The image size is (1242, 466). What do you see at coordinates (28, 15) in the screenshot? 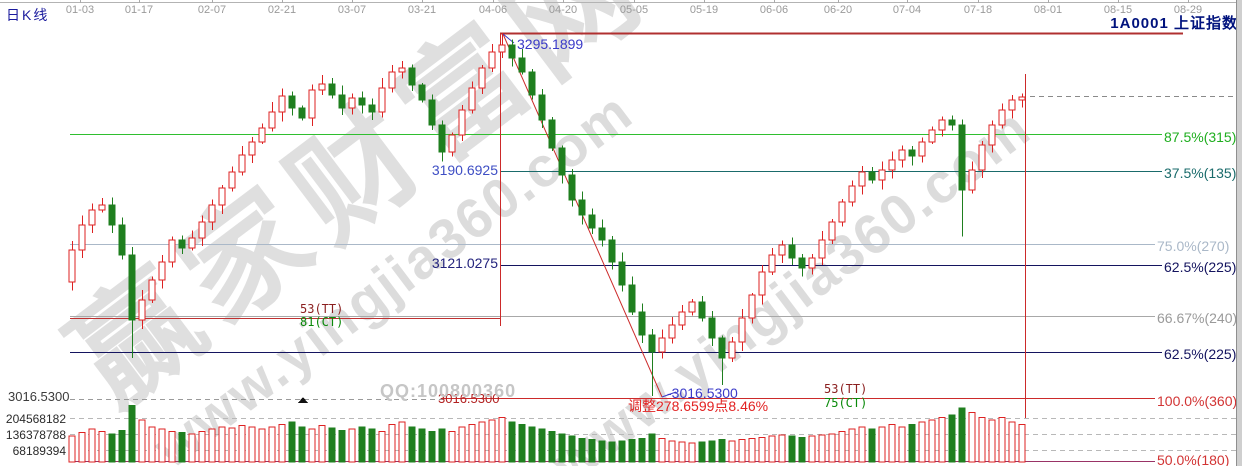
I see `kline-period-label: 日K线` at bounding box center [28, 15].